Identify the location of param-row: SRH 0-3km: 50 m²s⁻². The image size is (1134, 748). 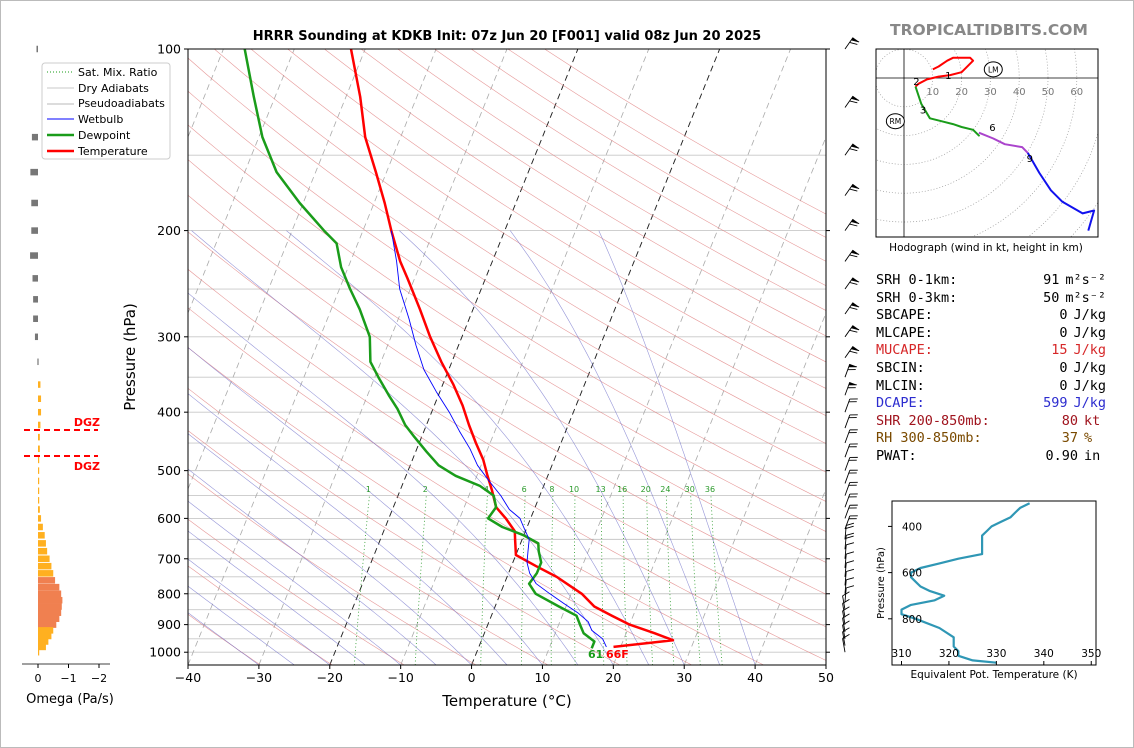
(991, 299).